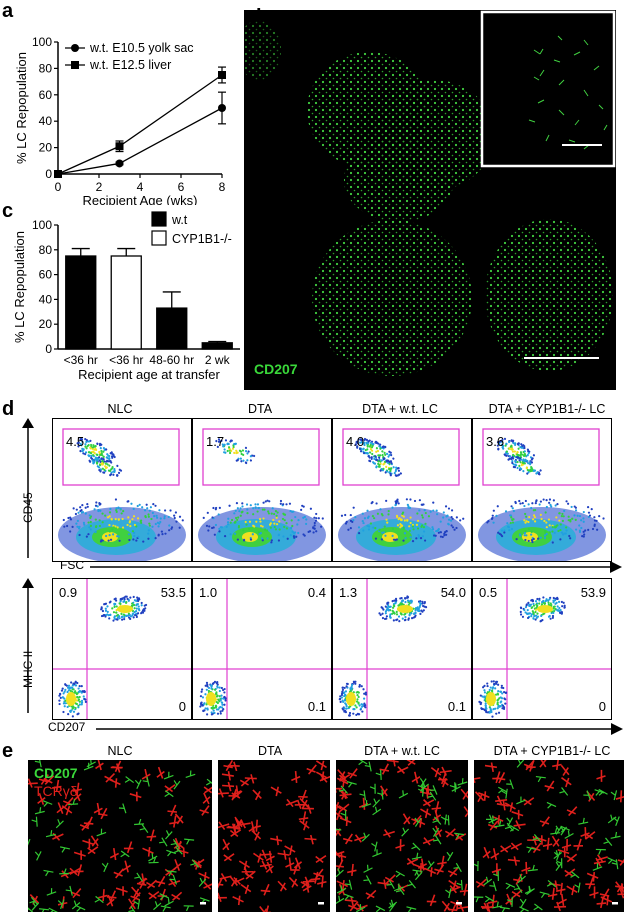 This screenshot has height=920, width=639. What do you see at coordinates (121, 457) in the screenshot?
I see `gate` at bounding box center [121, 457].